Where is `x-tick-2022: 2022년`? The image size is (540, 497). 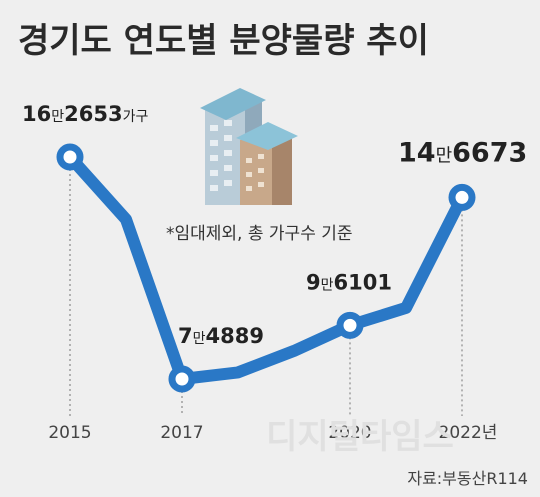
x-tick-2022: 2022년 is located at coordinates (468, 433).